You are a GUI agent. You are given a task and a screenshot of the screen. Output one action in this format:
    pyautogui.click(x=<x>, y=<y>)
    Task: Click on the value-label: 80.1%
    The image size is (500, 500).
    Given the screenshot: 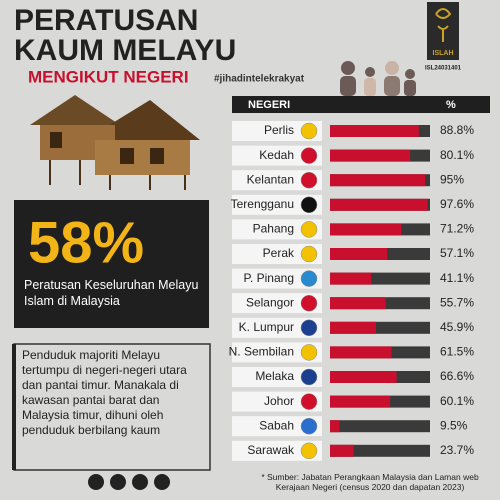 What is the action you would take?
    pyautogui.click(x=457, y=155)
    